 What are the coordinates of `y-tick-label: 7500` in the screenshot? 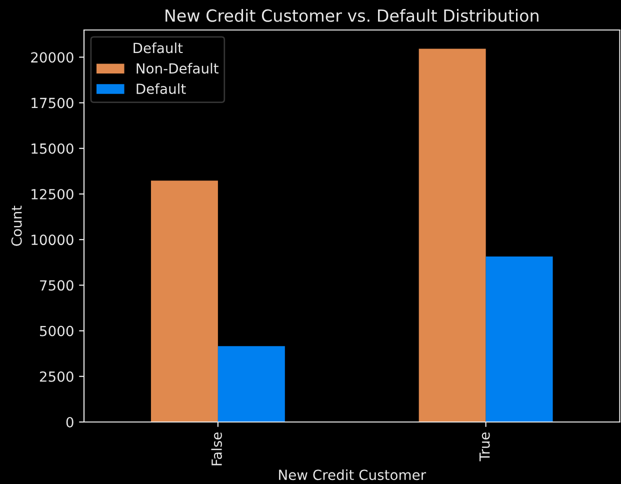 It's located at (57, 285).